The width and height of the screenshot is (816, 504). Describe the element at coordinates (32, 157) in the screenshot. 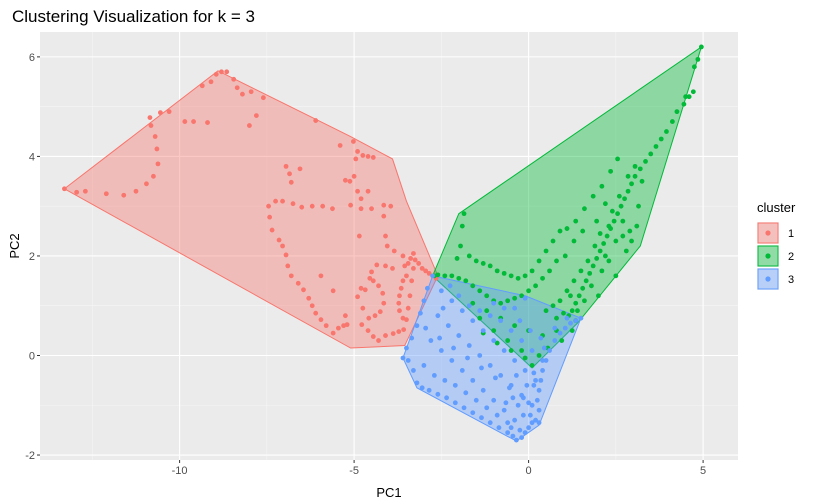

I see `y-tick-label: 4` at that location.